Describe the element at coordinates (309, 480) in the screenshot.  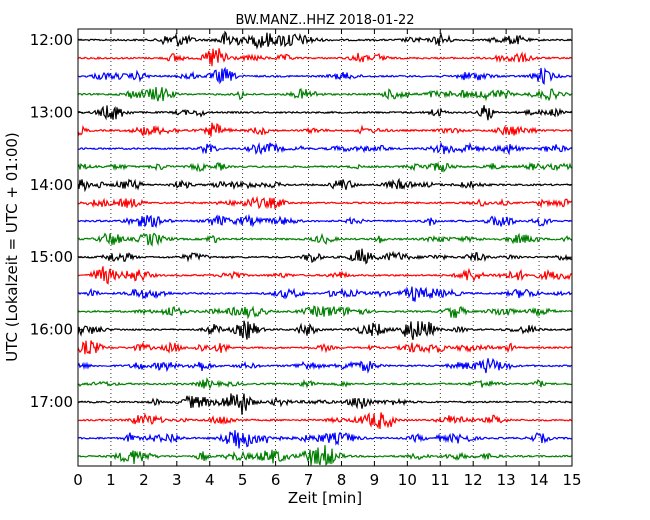
I see `x-tick-label: 7` at that location.